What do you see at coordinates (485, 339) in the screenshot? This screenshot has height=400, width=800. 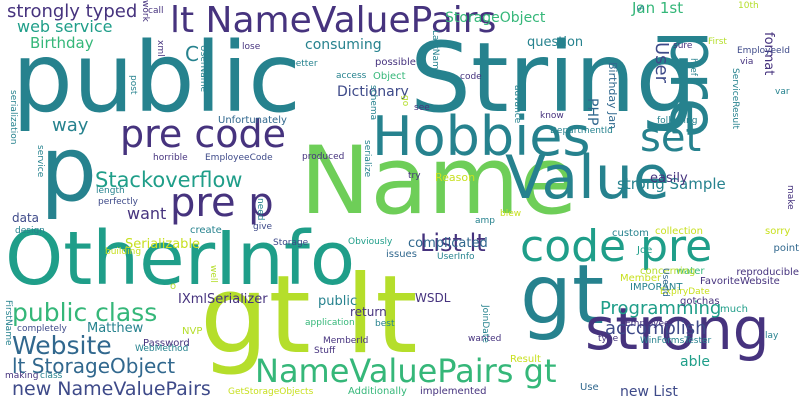 I see `cloud-word: wanted` at bounding box center [485, 339].